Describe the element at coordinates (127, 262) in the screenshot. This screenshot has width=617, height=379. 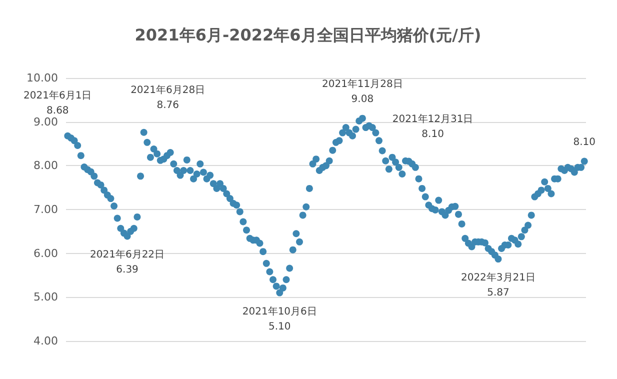
I see `data-label: 2021年6月22日 6.39` at that location.